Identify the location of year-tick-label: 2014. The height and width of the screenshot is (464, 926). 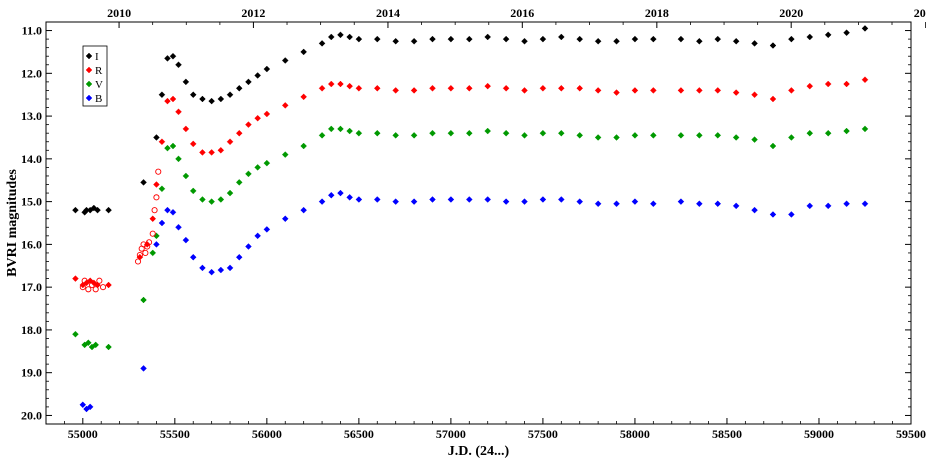
(388, 13).